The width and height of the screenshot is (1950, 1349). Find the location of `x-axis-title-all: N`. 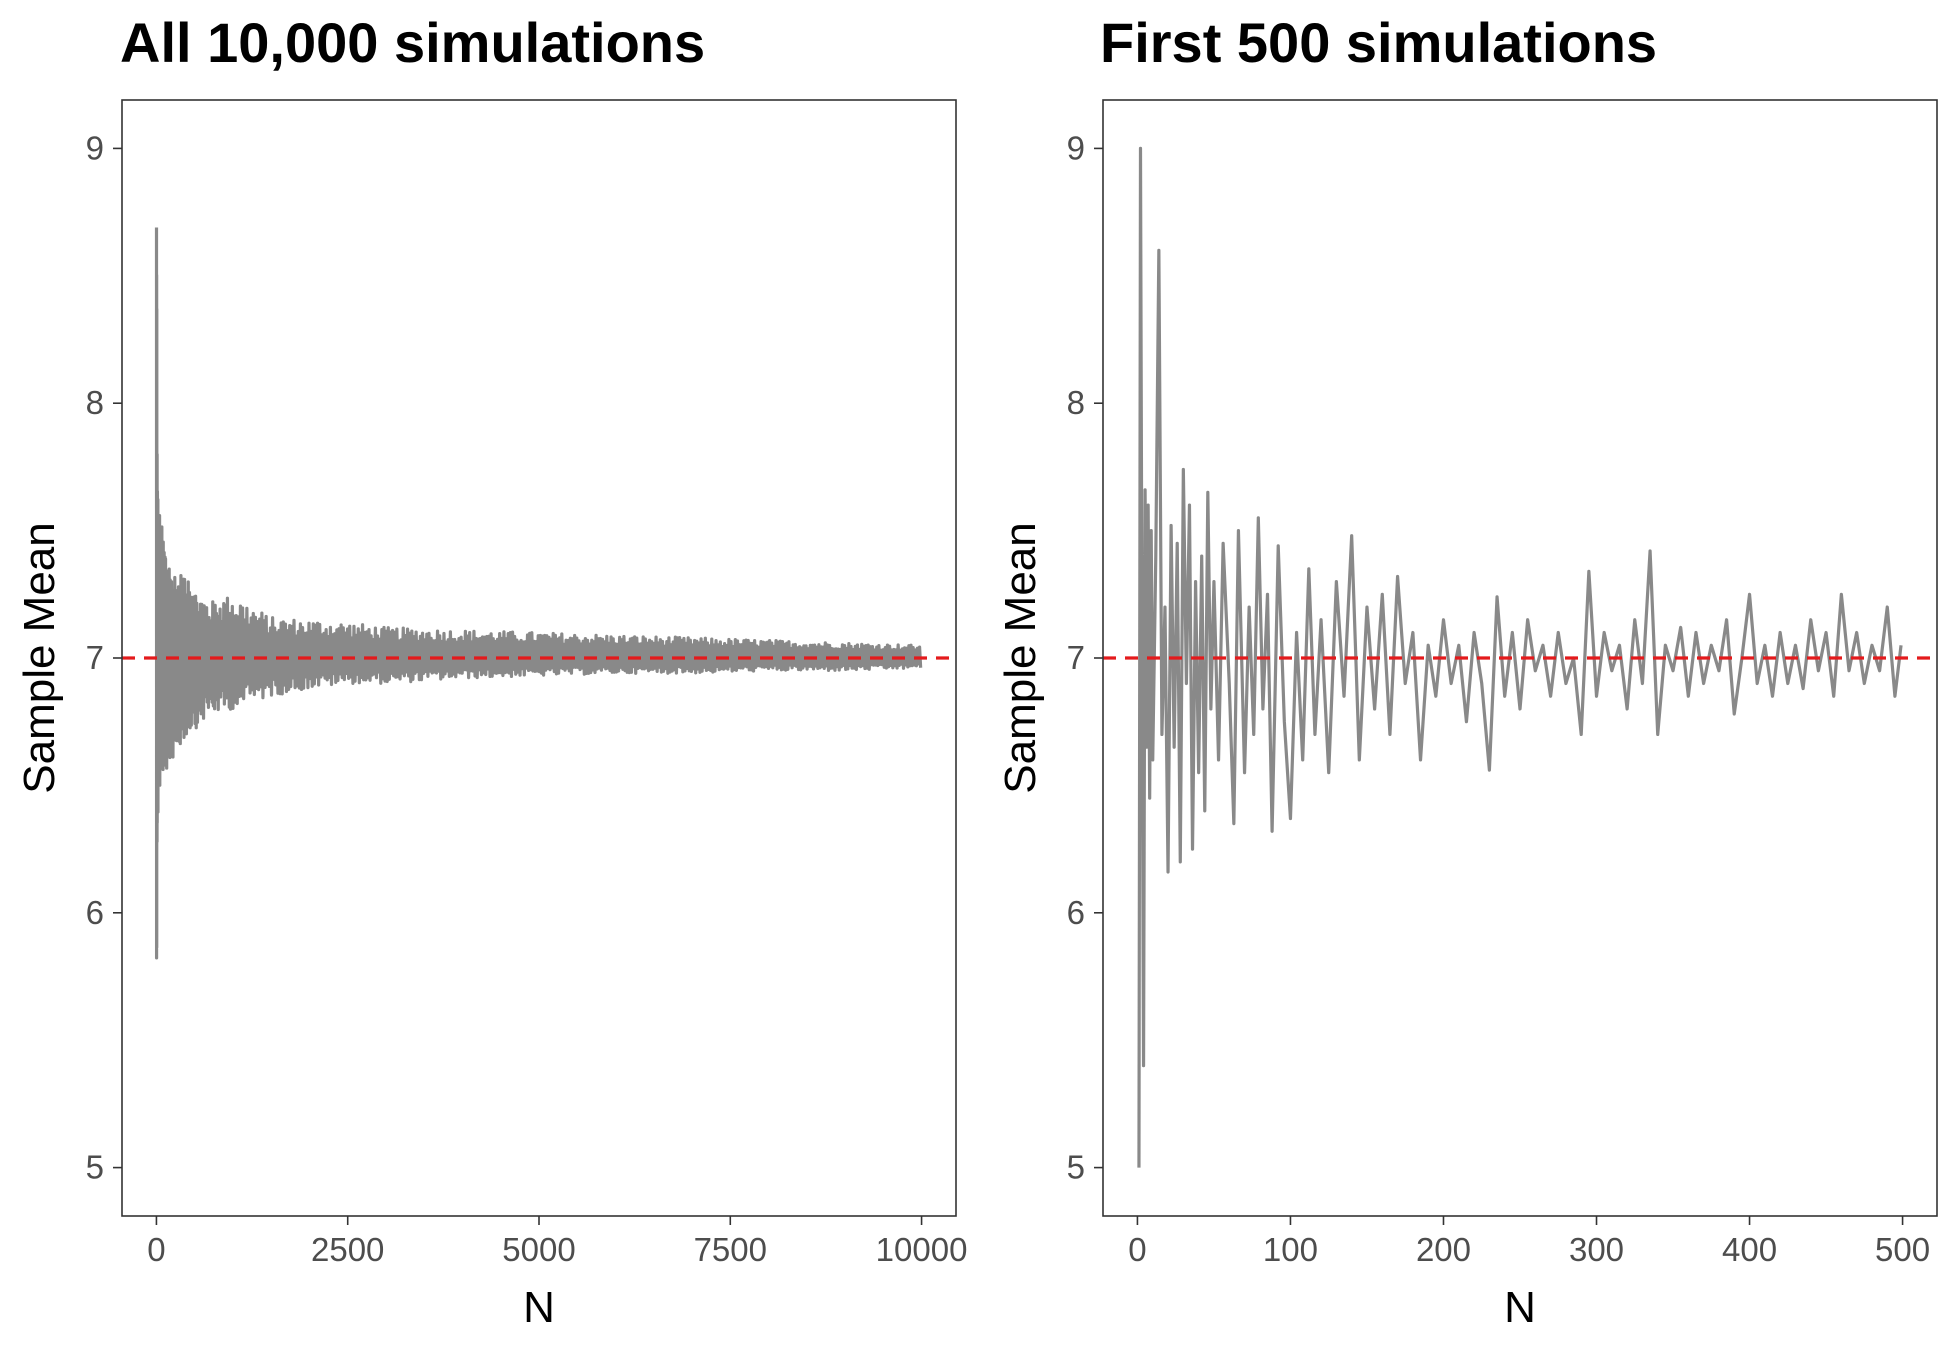

x-axis-title-all: N is located at coordinates (539, 1307).